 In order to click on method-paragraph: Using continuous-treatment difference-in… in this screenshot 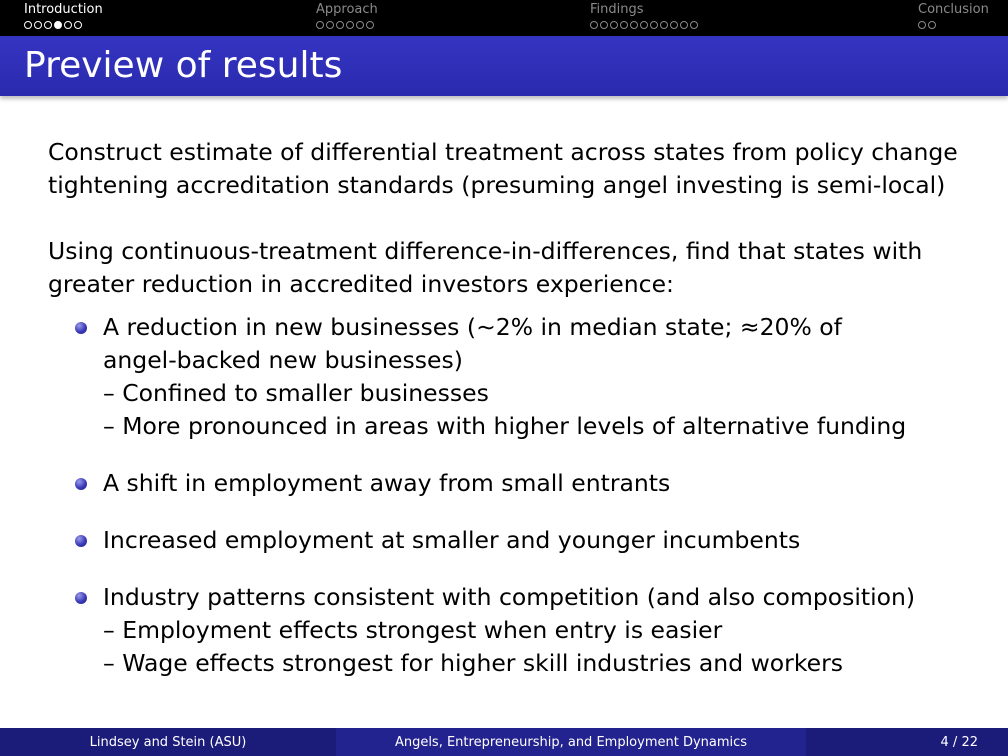, I will do `click(508, 268)`.